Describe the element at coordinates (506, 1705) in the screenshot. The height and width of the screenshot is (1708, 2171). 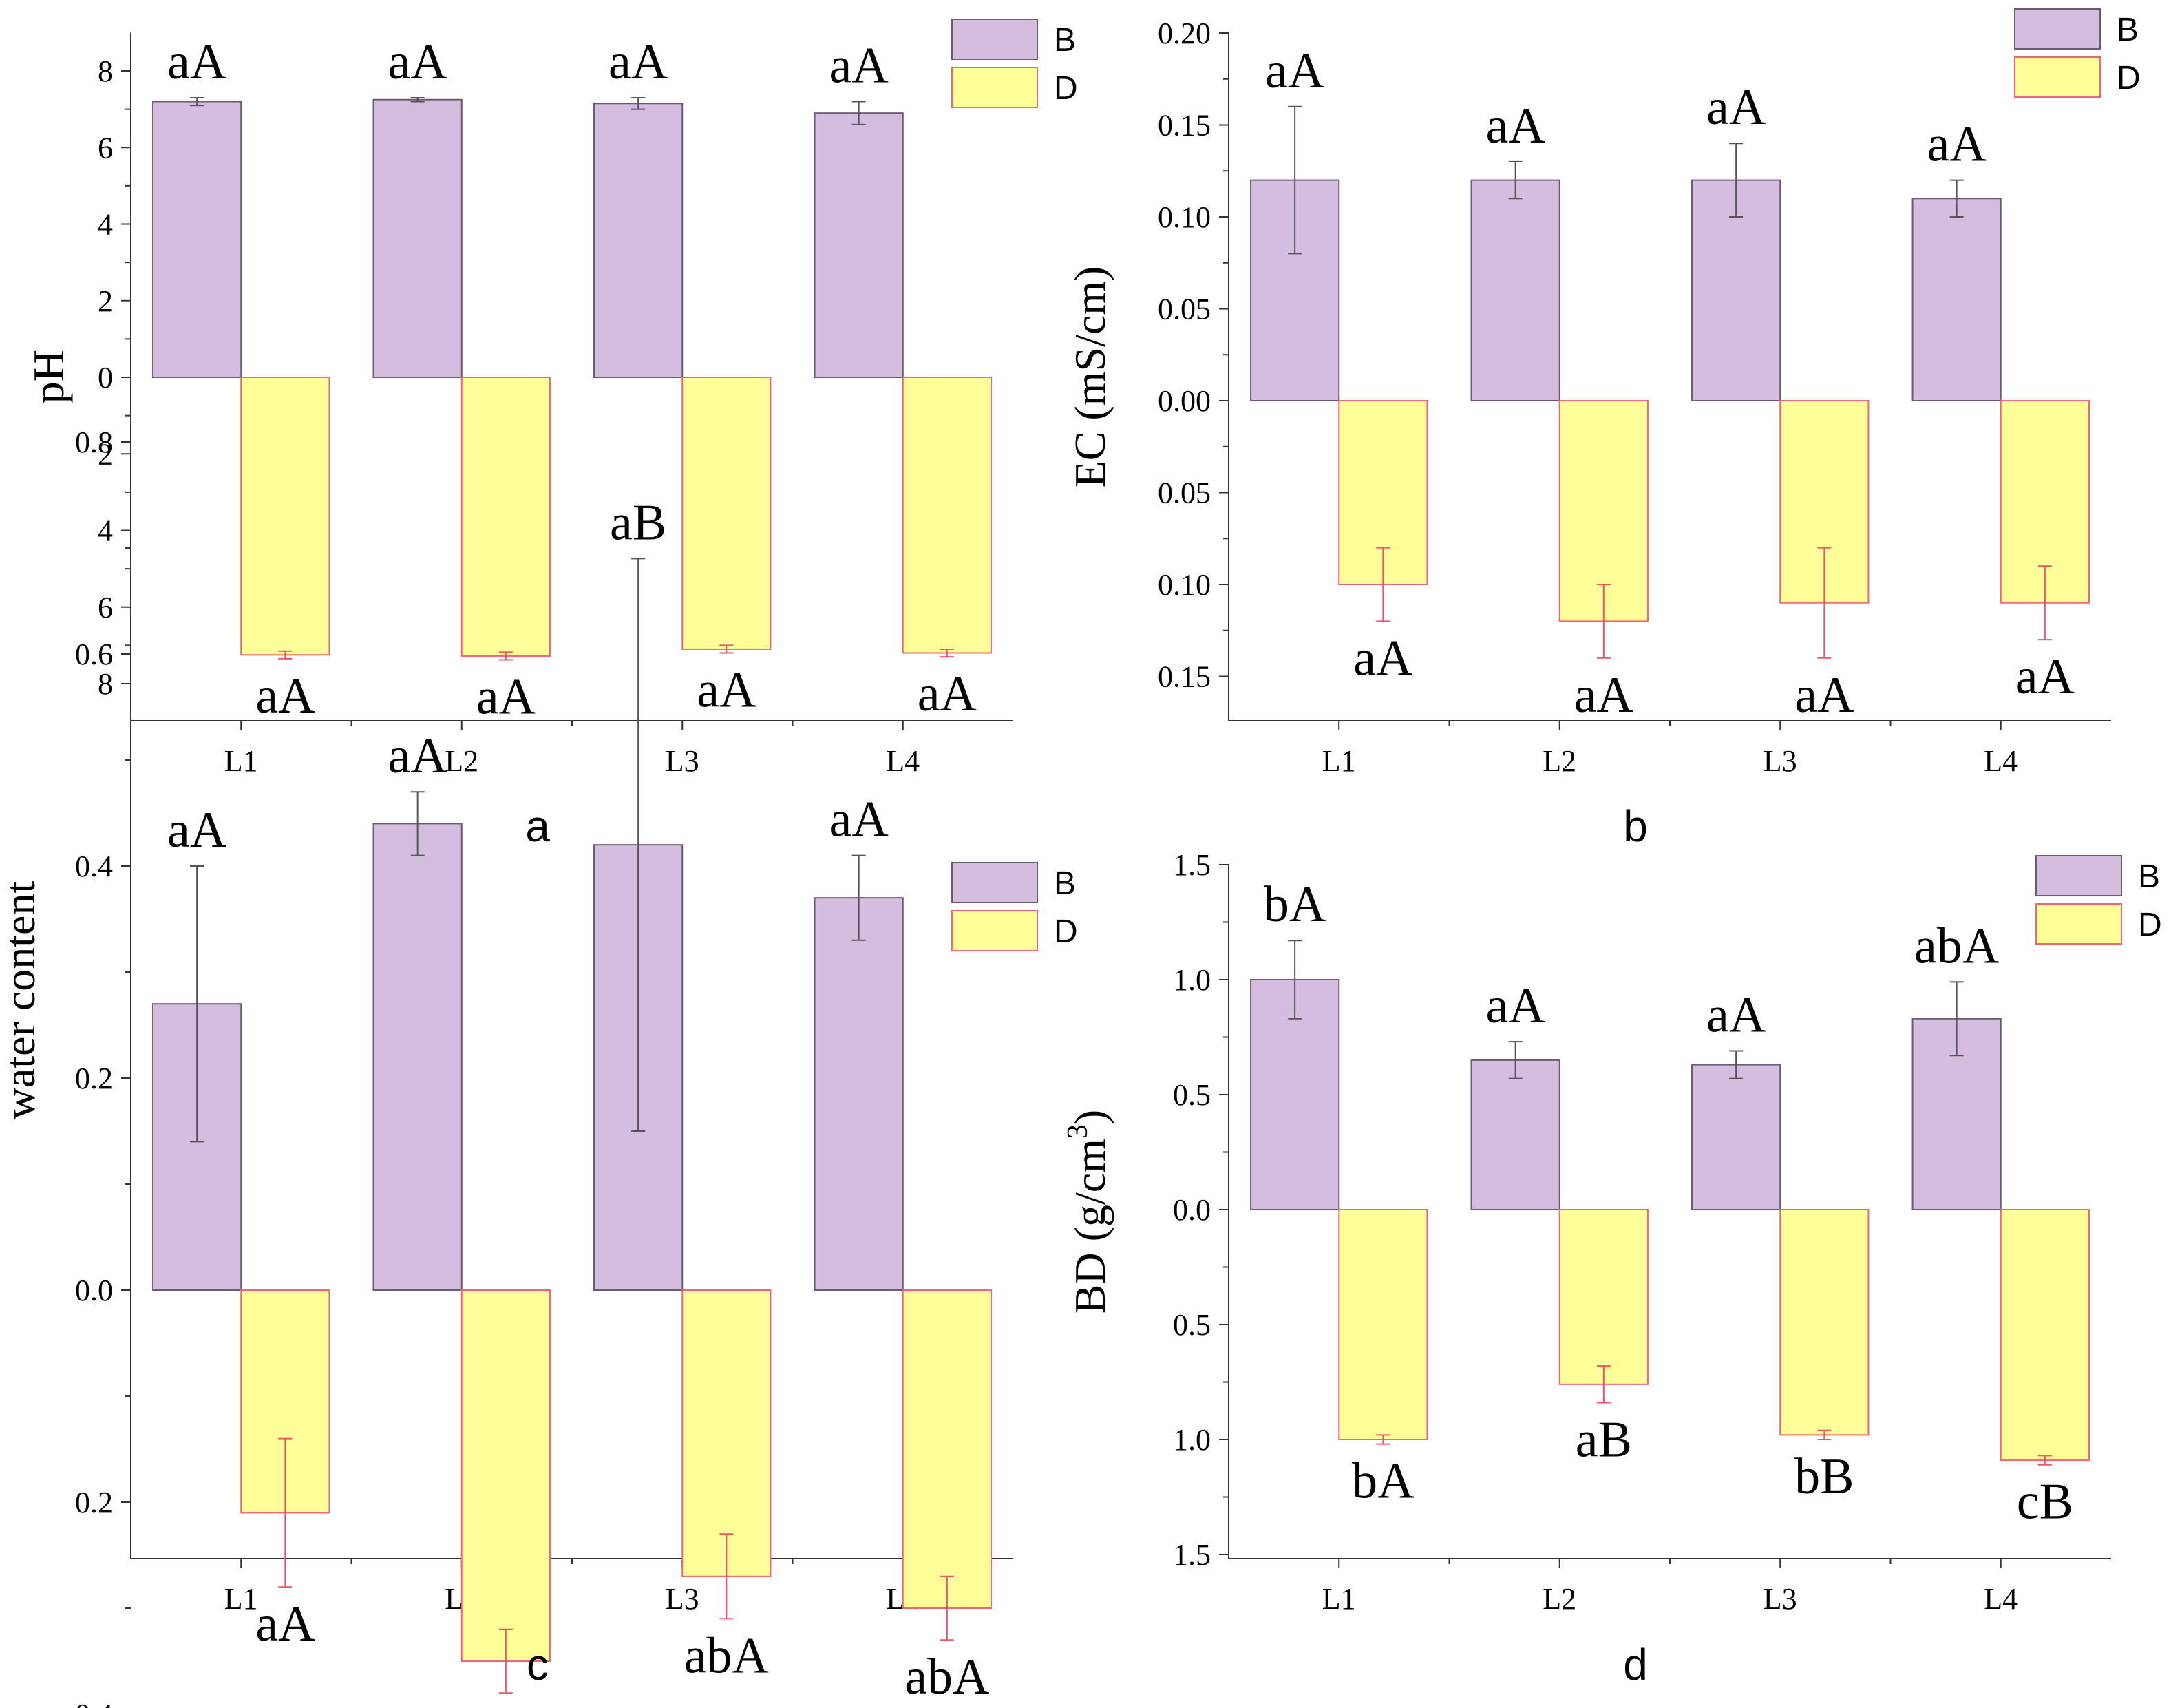
I see `significance-label: bA` at that location.